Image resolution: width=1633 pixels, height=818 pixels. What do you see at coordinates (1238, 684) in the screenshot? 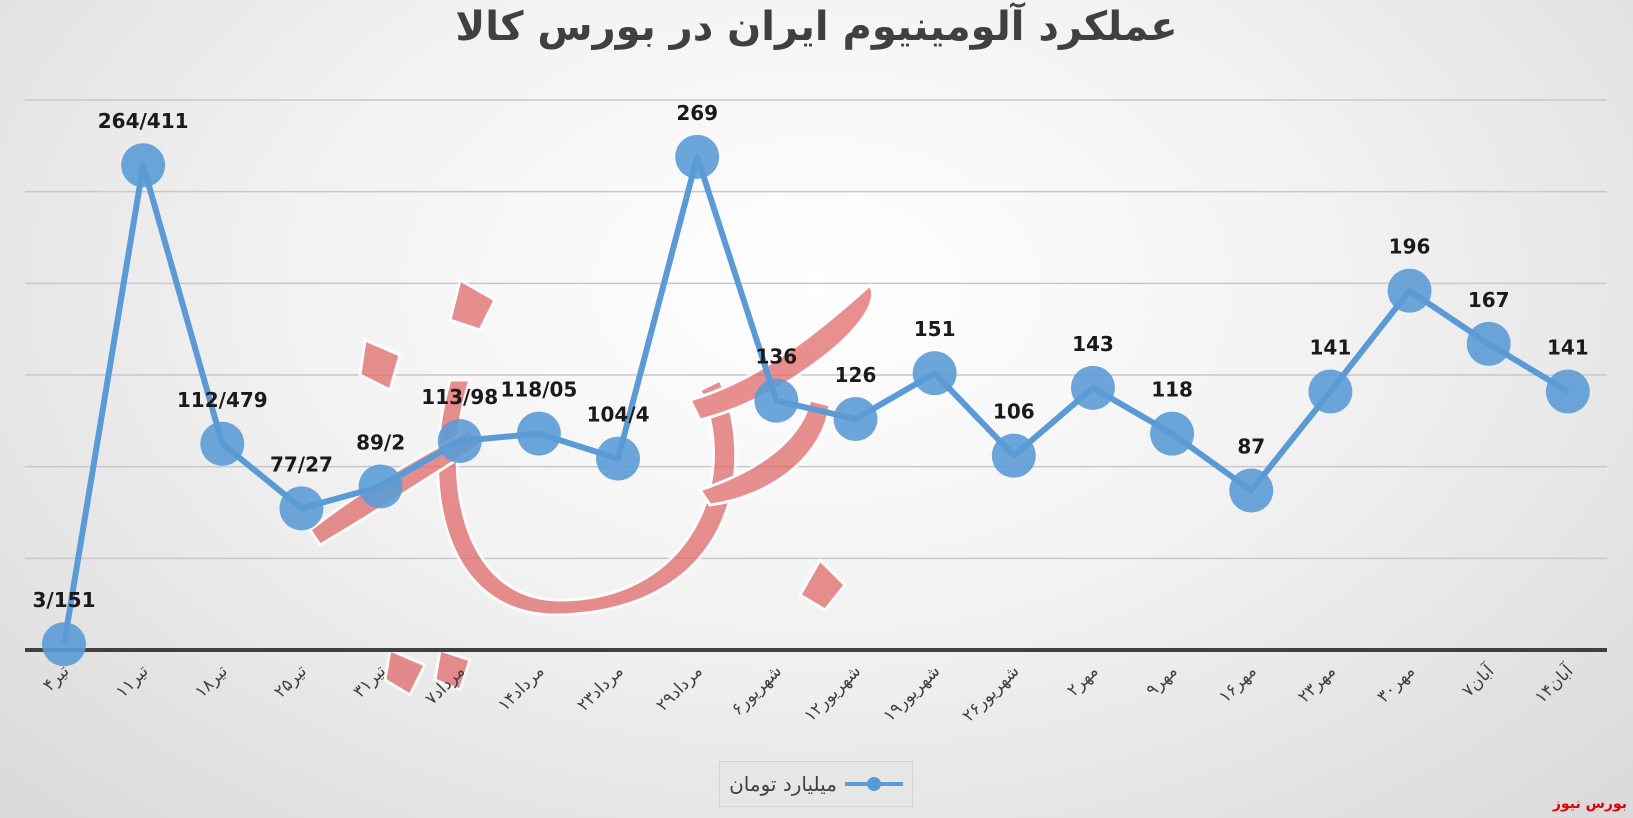
I see `x-tick-label: ۱۶مهر` at bounding box center [1238, 684].